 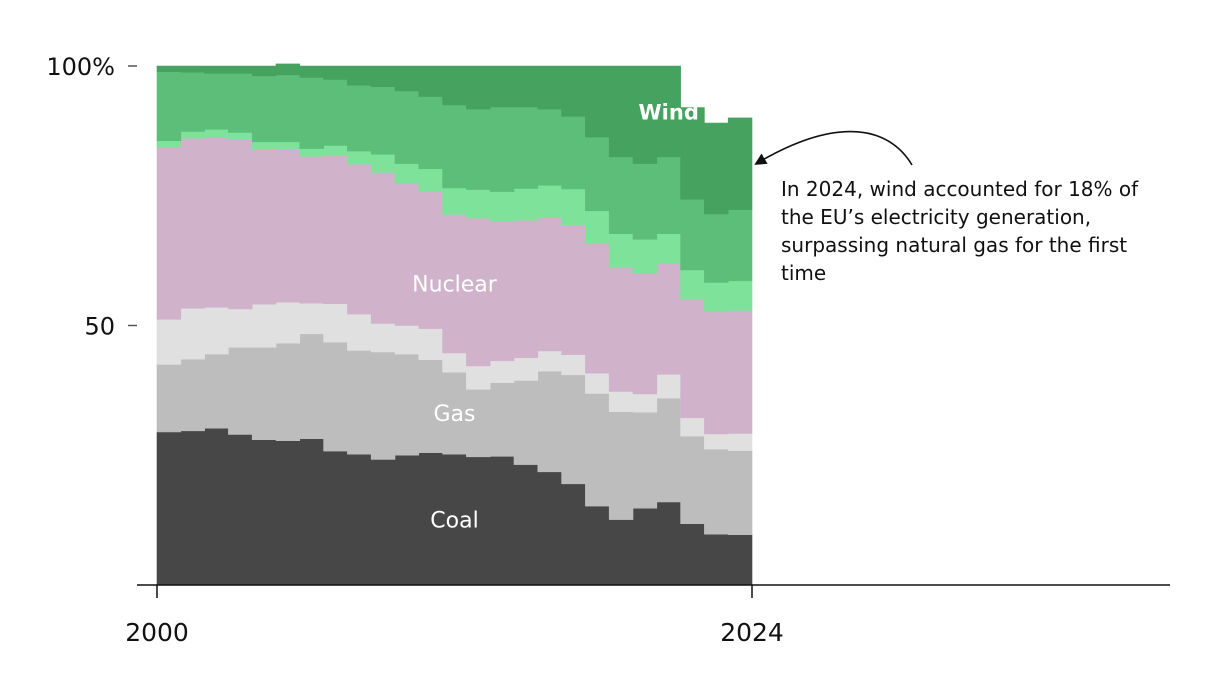 What do you see at coordinates (455, 285) in the screenshot?
I see `series-label-nuclear: Nuclear` at bounding box center [455, 285].